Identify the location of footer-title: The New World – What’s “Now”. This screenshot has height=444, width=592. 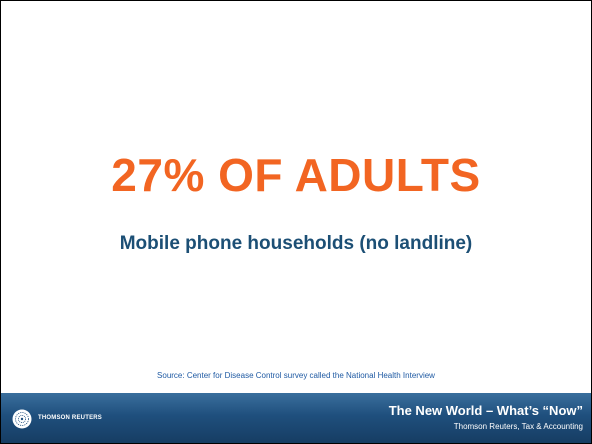
(485, 410).